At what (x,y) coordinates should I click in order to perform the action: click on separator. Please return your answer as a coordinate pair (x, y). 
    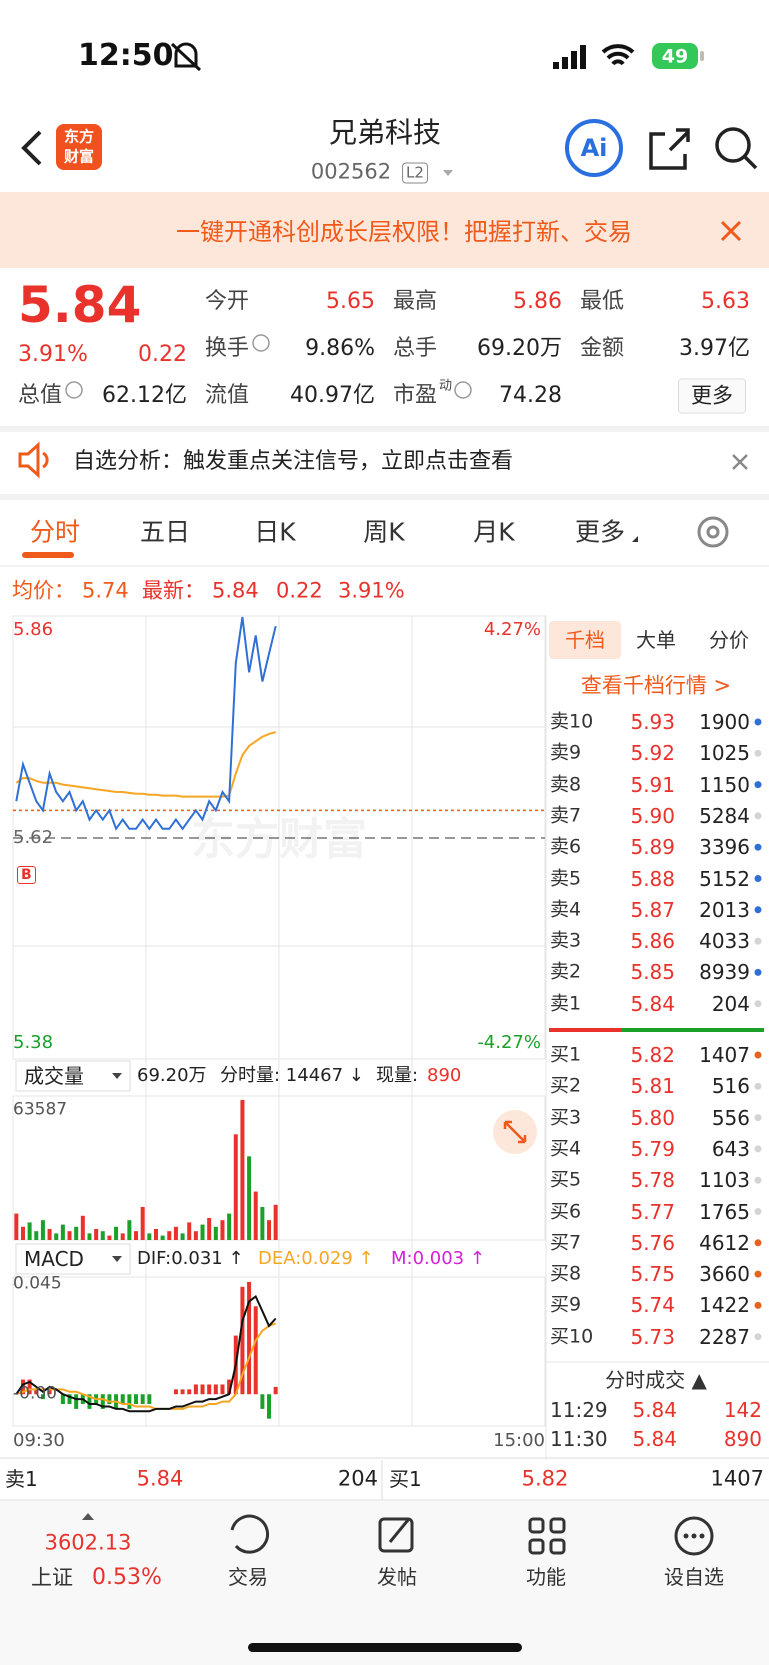
    Looking at the image, I should click on (384, 429).